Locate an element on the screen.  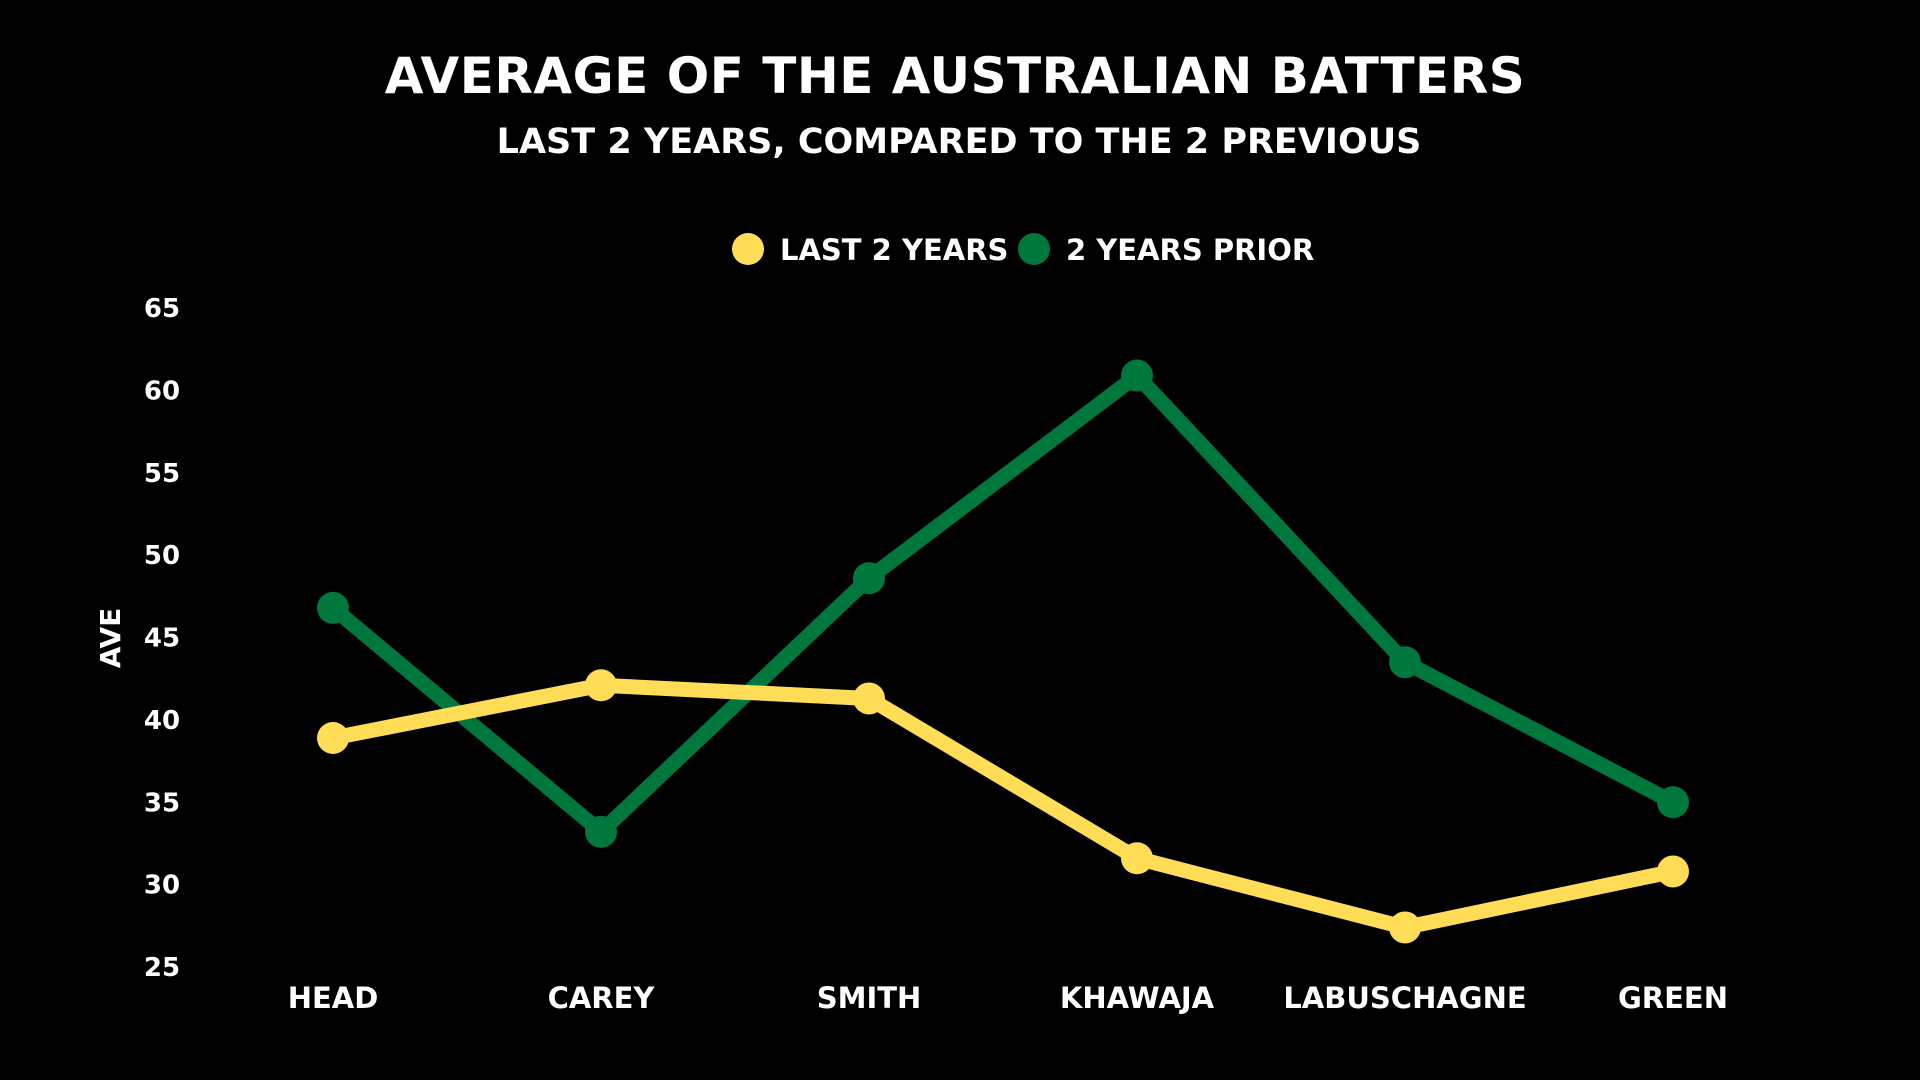
x-category-label: KHAWAJA is located at coordinates (1137, 998).